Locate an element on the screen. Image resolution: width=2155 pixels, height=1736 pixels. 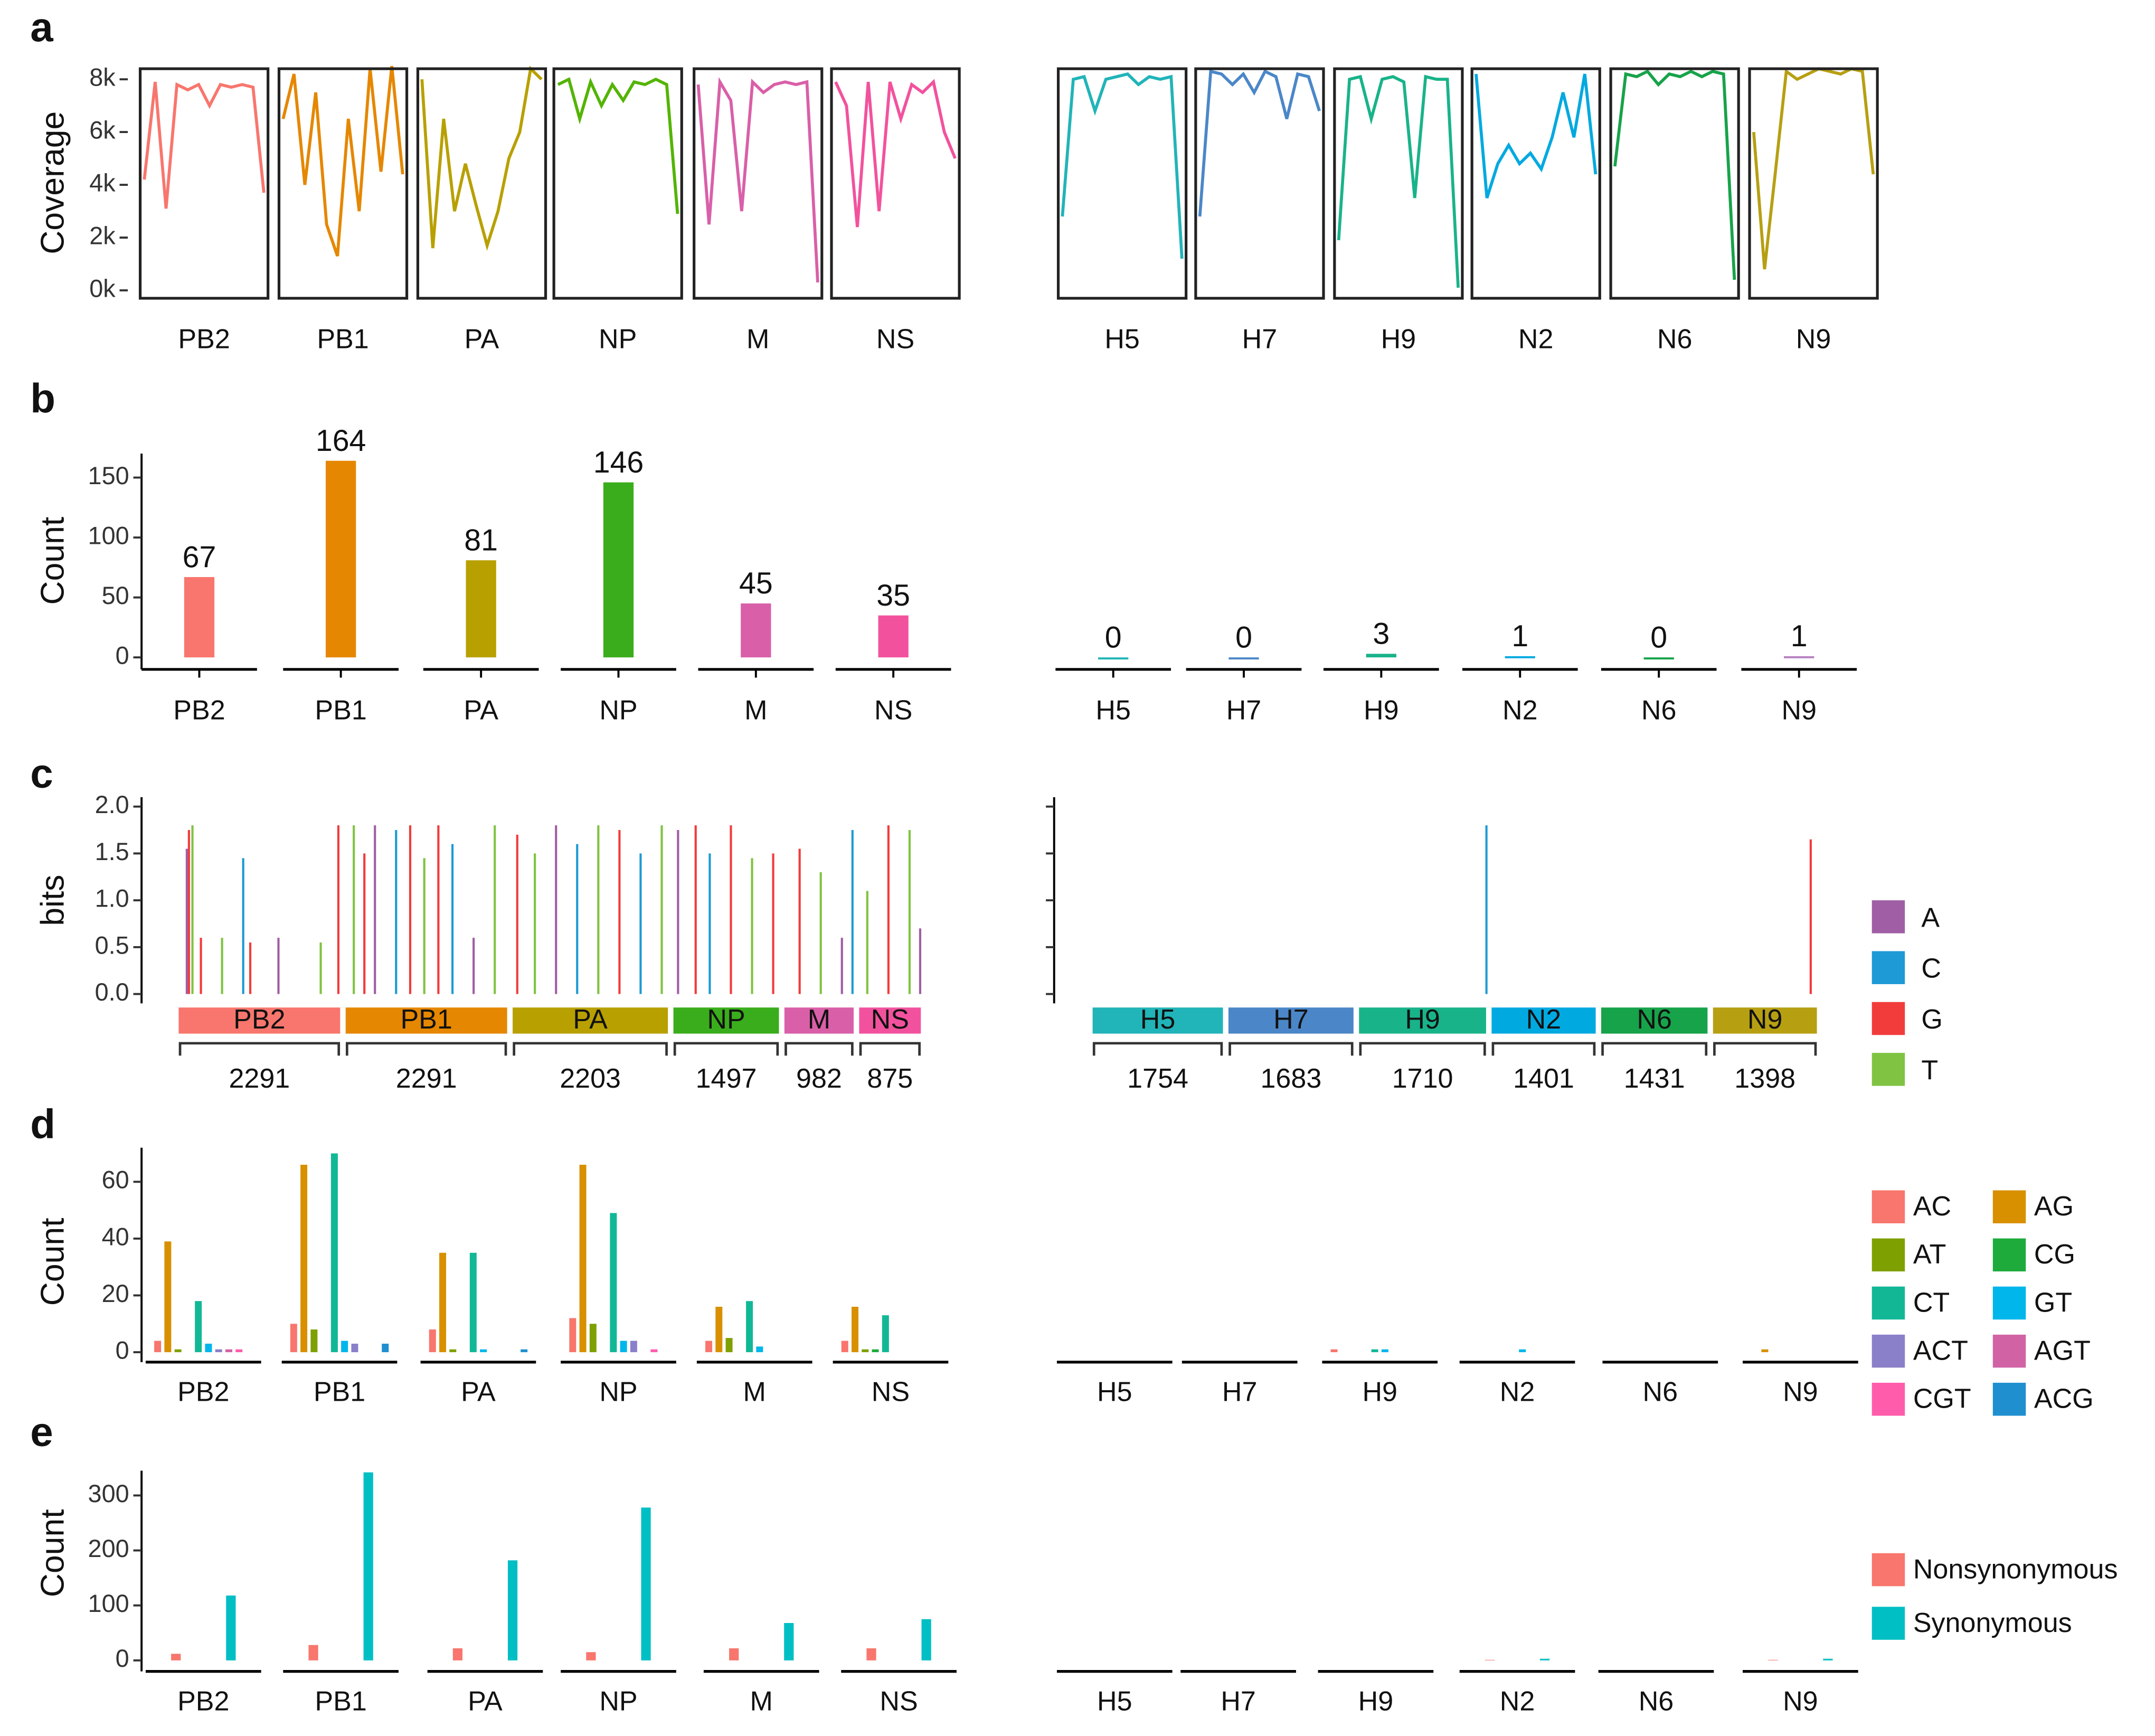
segment-label: N9 is located at coordinates (1765, 1019).